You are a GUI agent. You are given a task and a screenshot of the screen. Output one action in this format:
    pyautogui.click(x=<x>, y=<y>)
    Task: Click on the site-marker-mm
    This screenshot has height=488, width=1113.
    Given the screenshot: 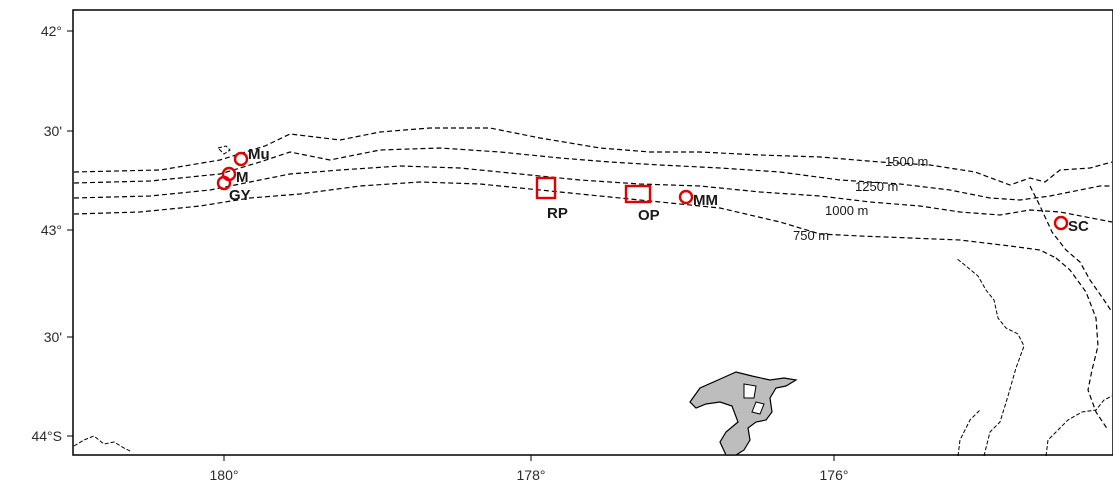 What is the action you would take?
    pyautogui.click(x=686, y=197)
    